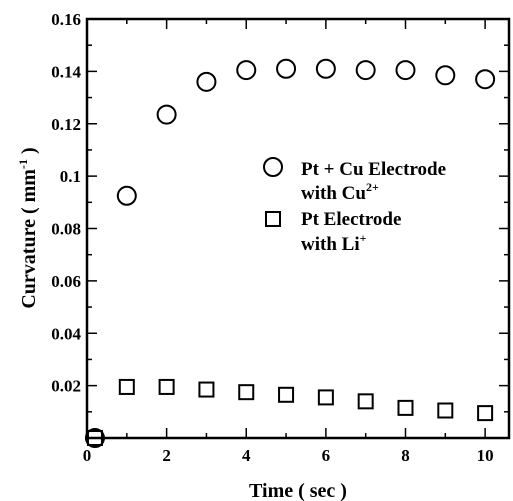  I want to click on x-tick-label: 6, so click(326, 455).